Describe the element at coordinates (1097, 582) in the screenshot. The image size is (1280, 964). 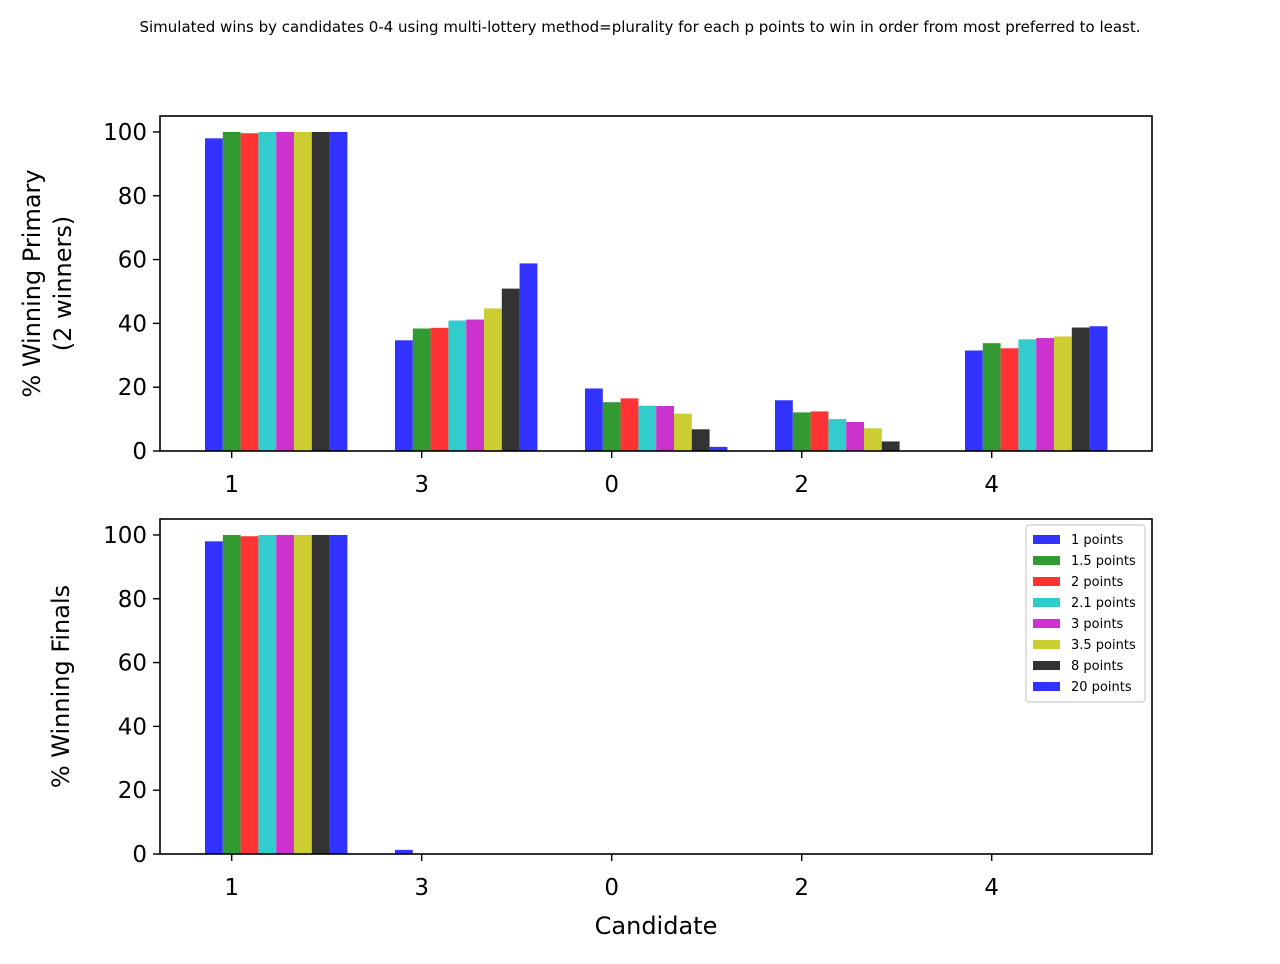
I see `legend-entry: 2 points` at that location.